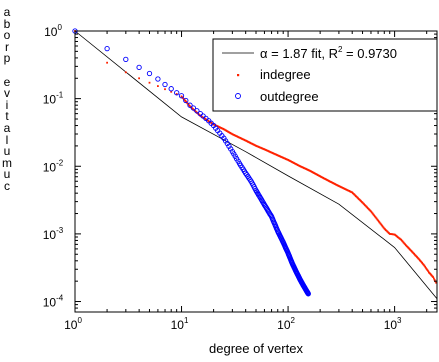  What do you see at coordinates (289, 96) in the screenshot?
I see `legend-outdegree-label: outdegree` at bounding box center [289, 96].